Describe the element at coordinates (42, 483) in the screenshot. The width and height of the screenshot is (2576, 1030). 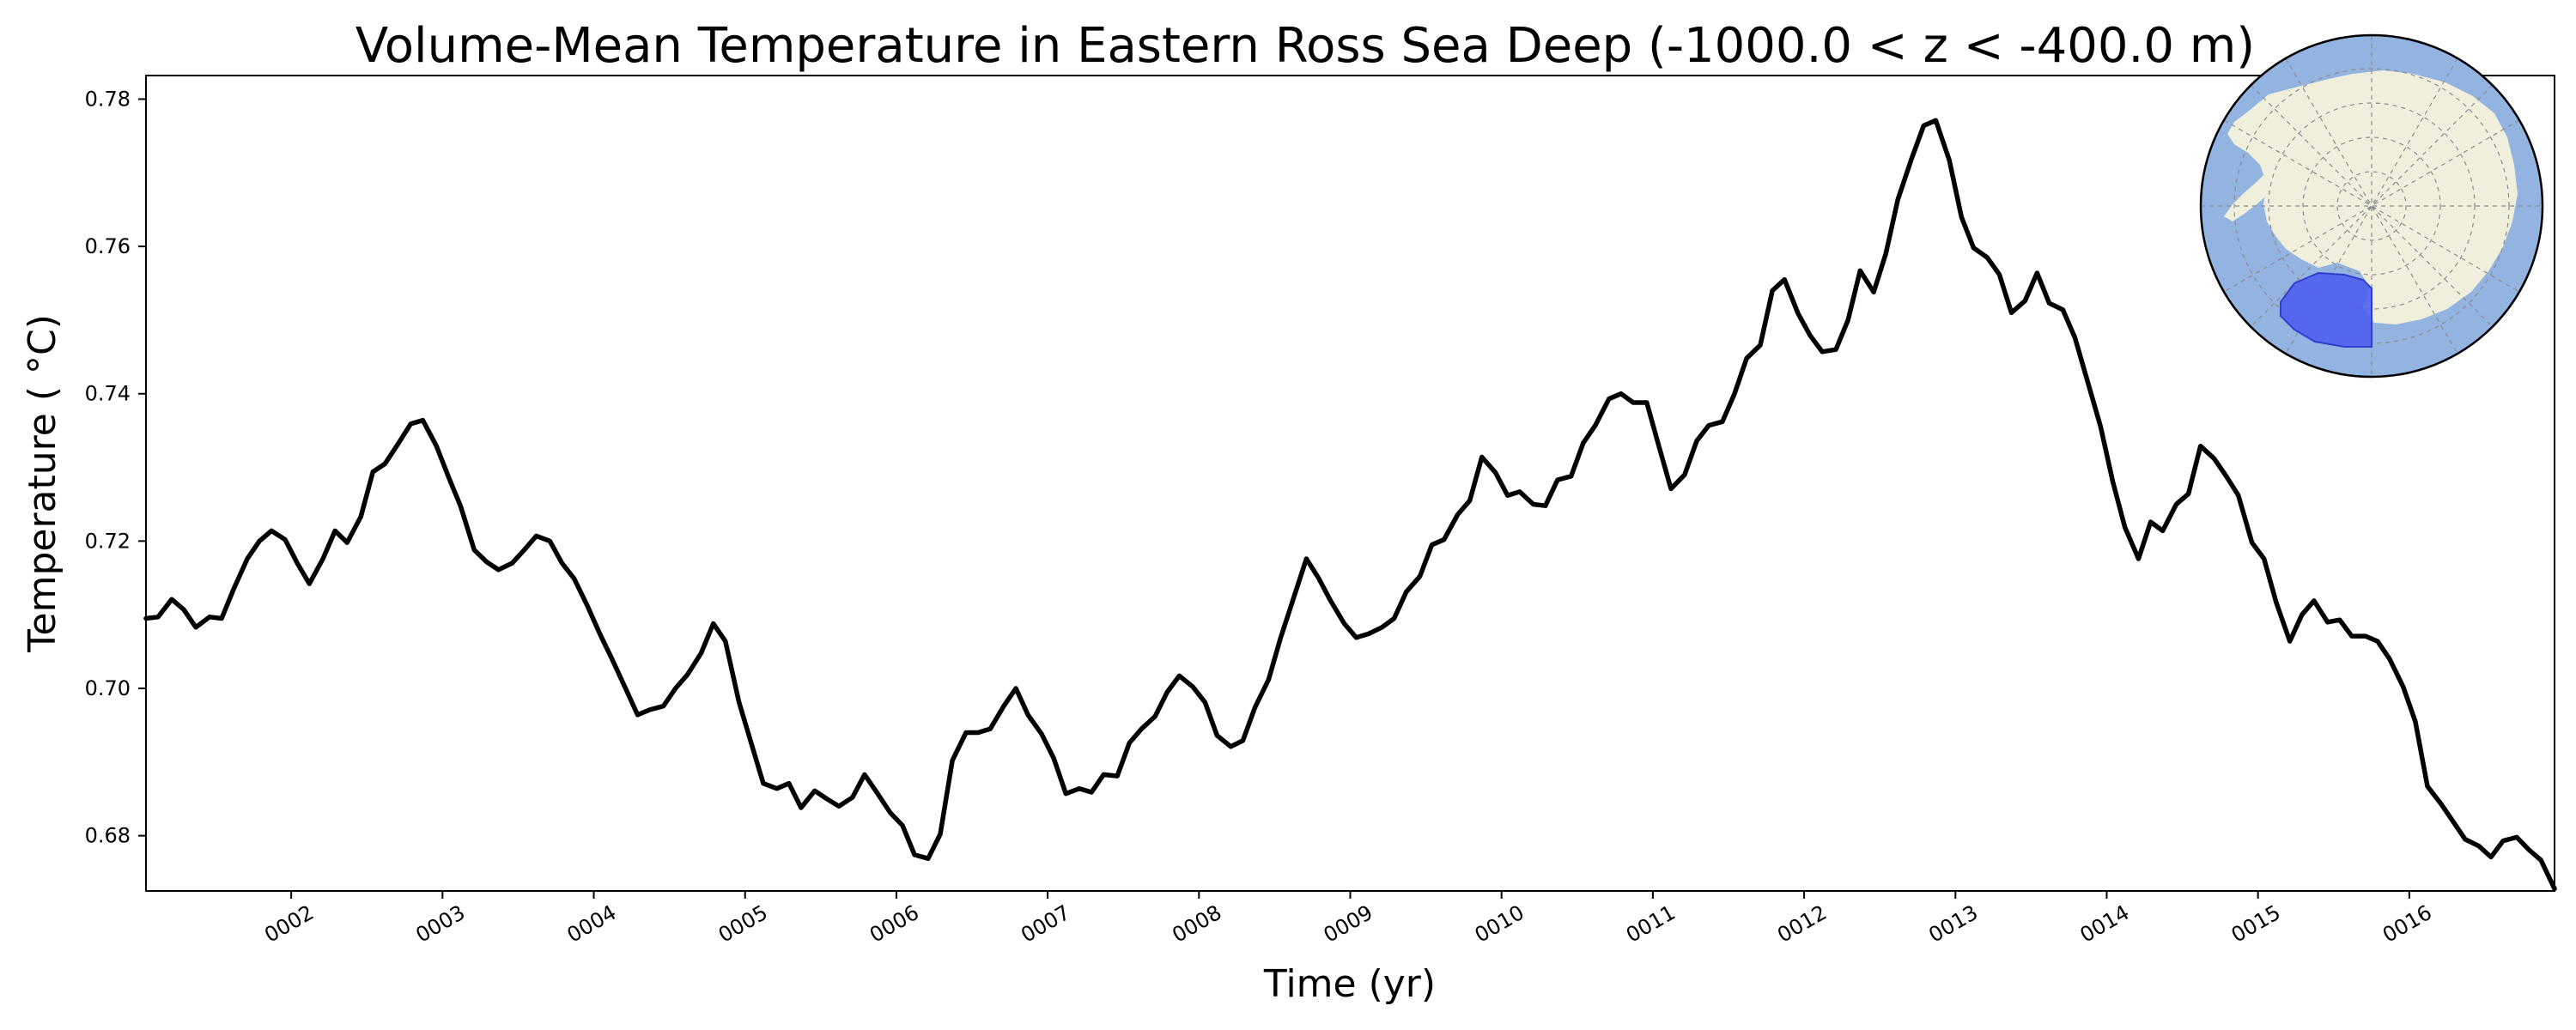
I see `y-axis-label: Temperature ( °C)` at that location.